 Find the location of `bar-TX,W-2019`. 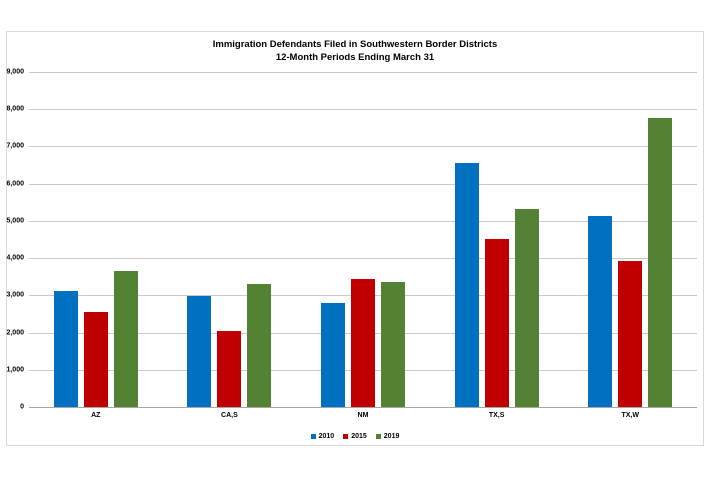

bar-TX,W-2019 is located at coordinates (660, 262).